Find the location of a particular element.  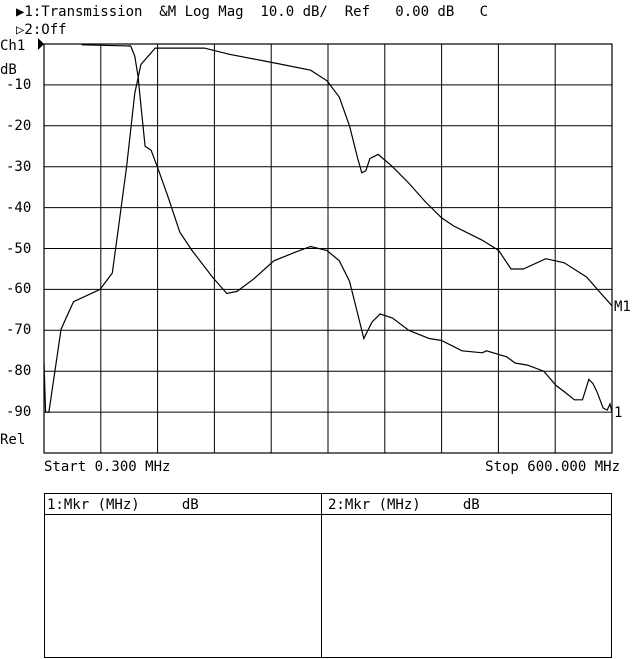

y-unit-label: dB is located at coordinates (8, 70).